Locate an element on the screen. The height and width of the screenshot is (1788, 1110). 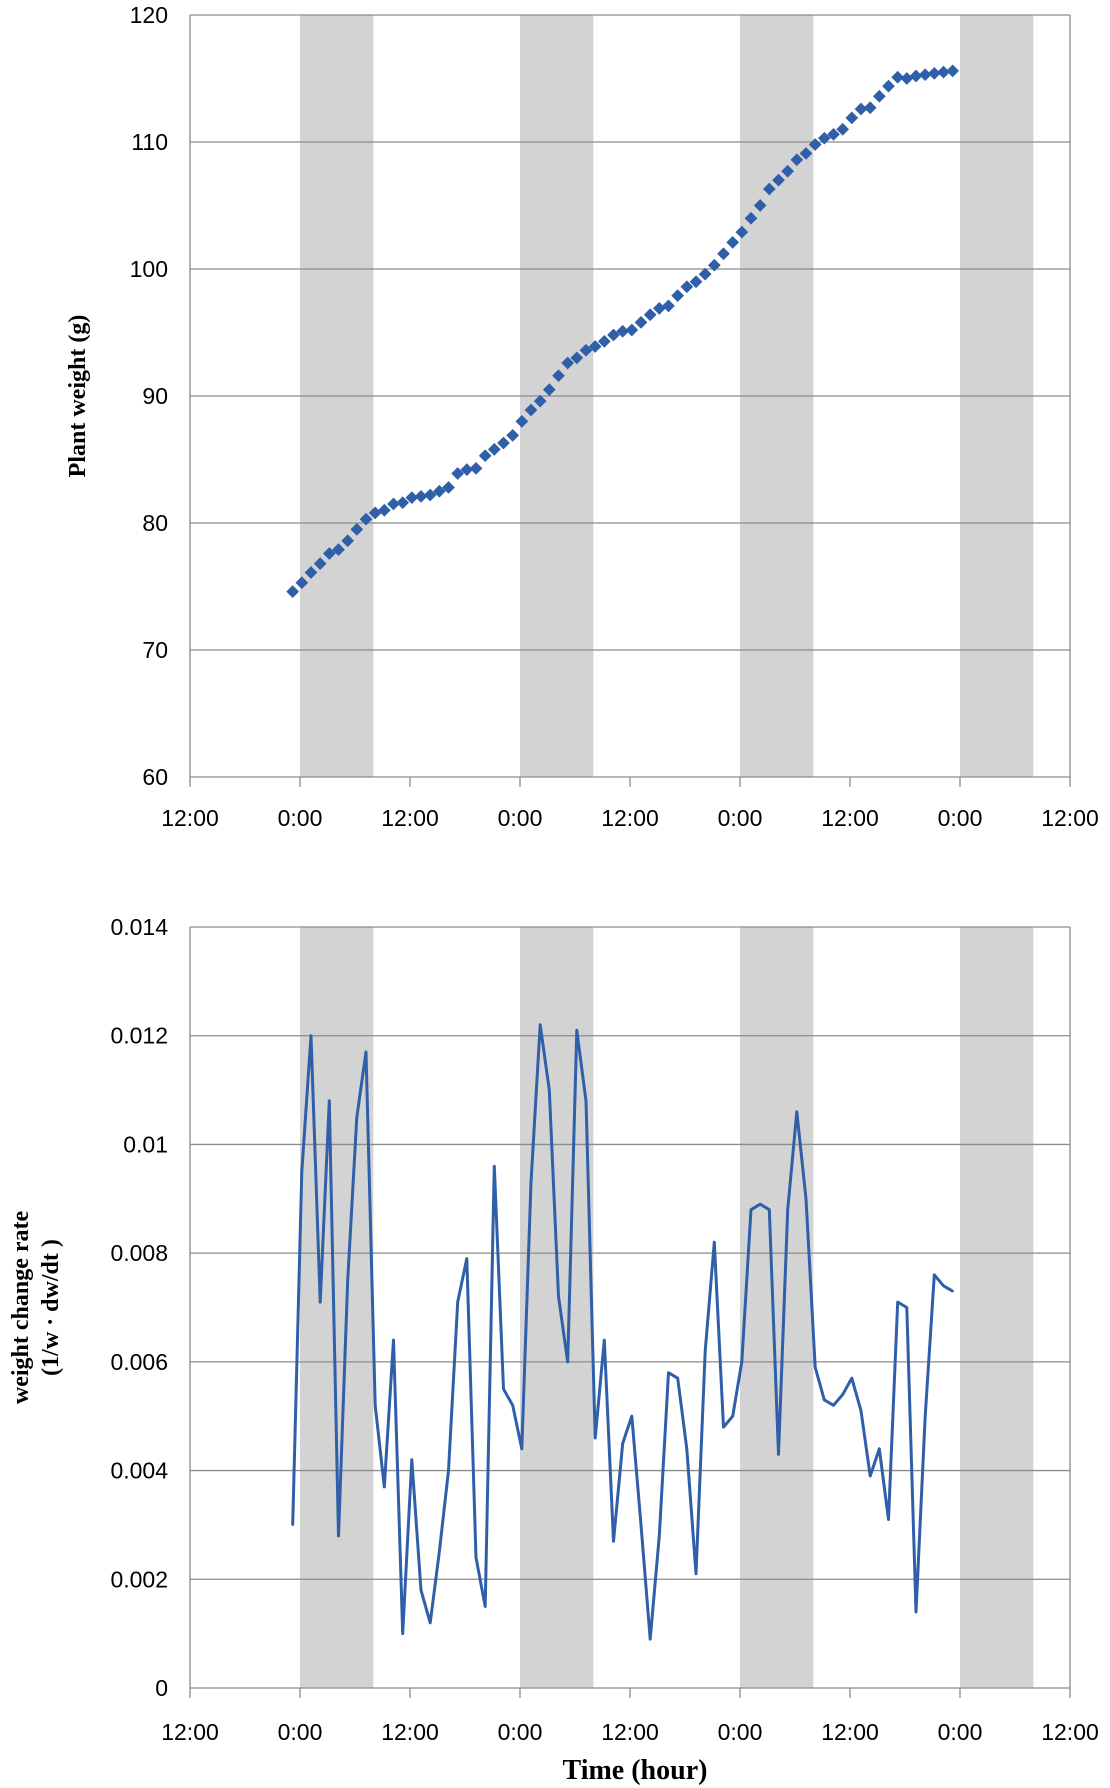
y-tick-label: 110 is located at coordinates (149, 142).